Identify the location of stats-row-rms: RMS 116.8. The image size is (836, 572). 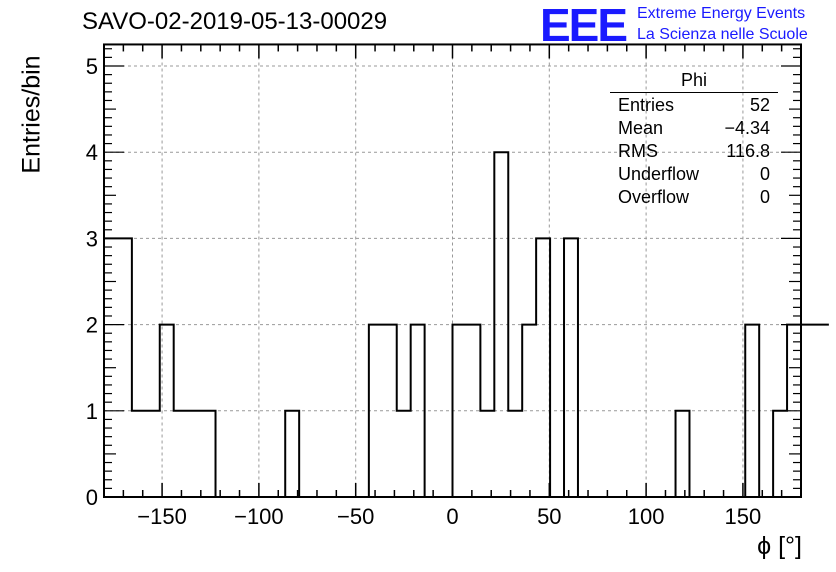
(694, 151).